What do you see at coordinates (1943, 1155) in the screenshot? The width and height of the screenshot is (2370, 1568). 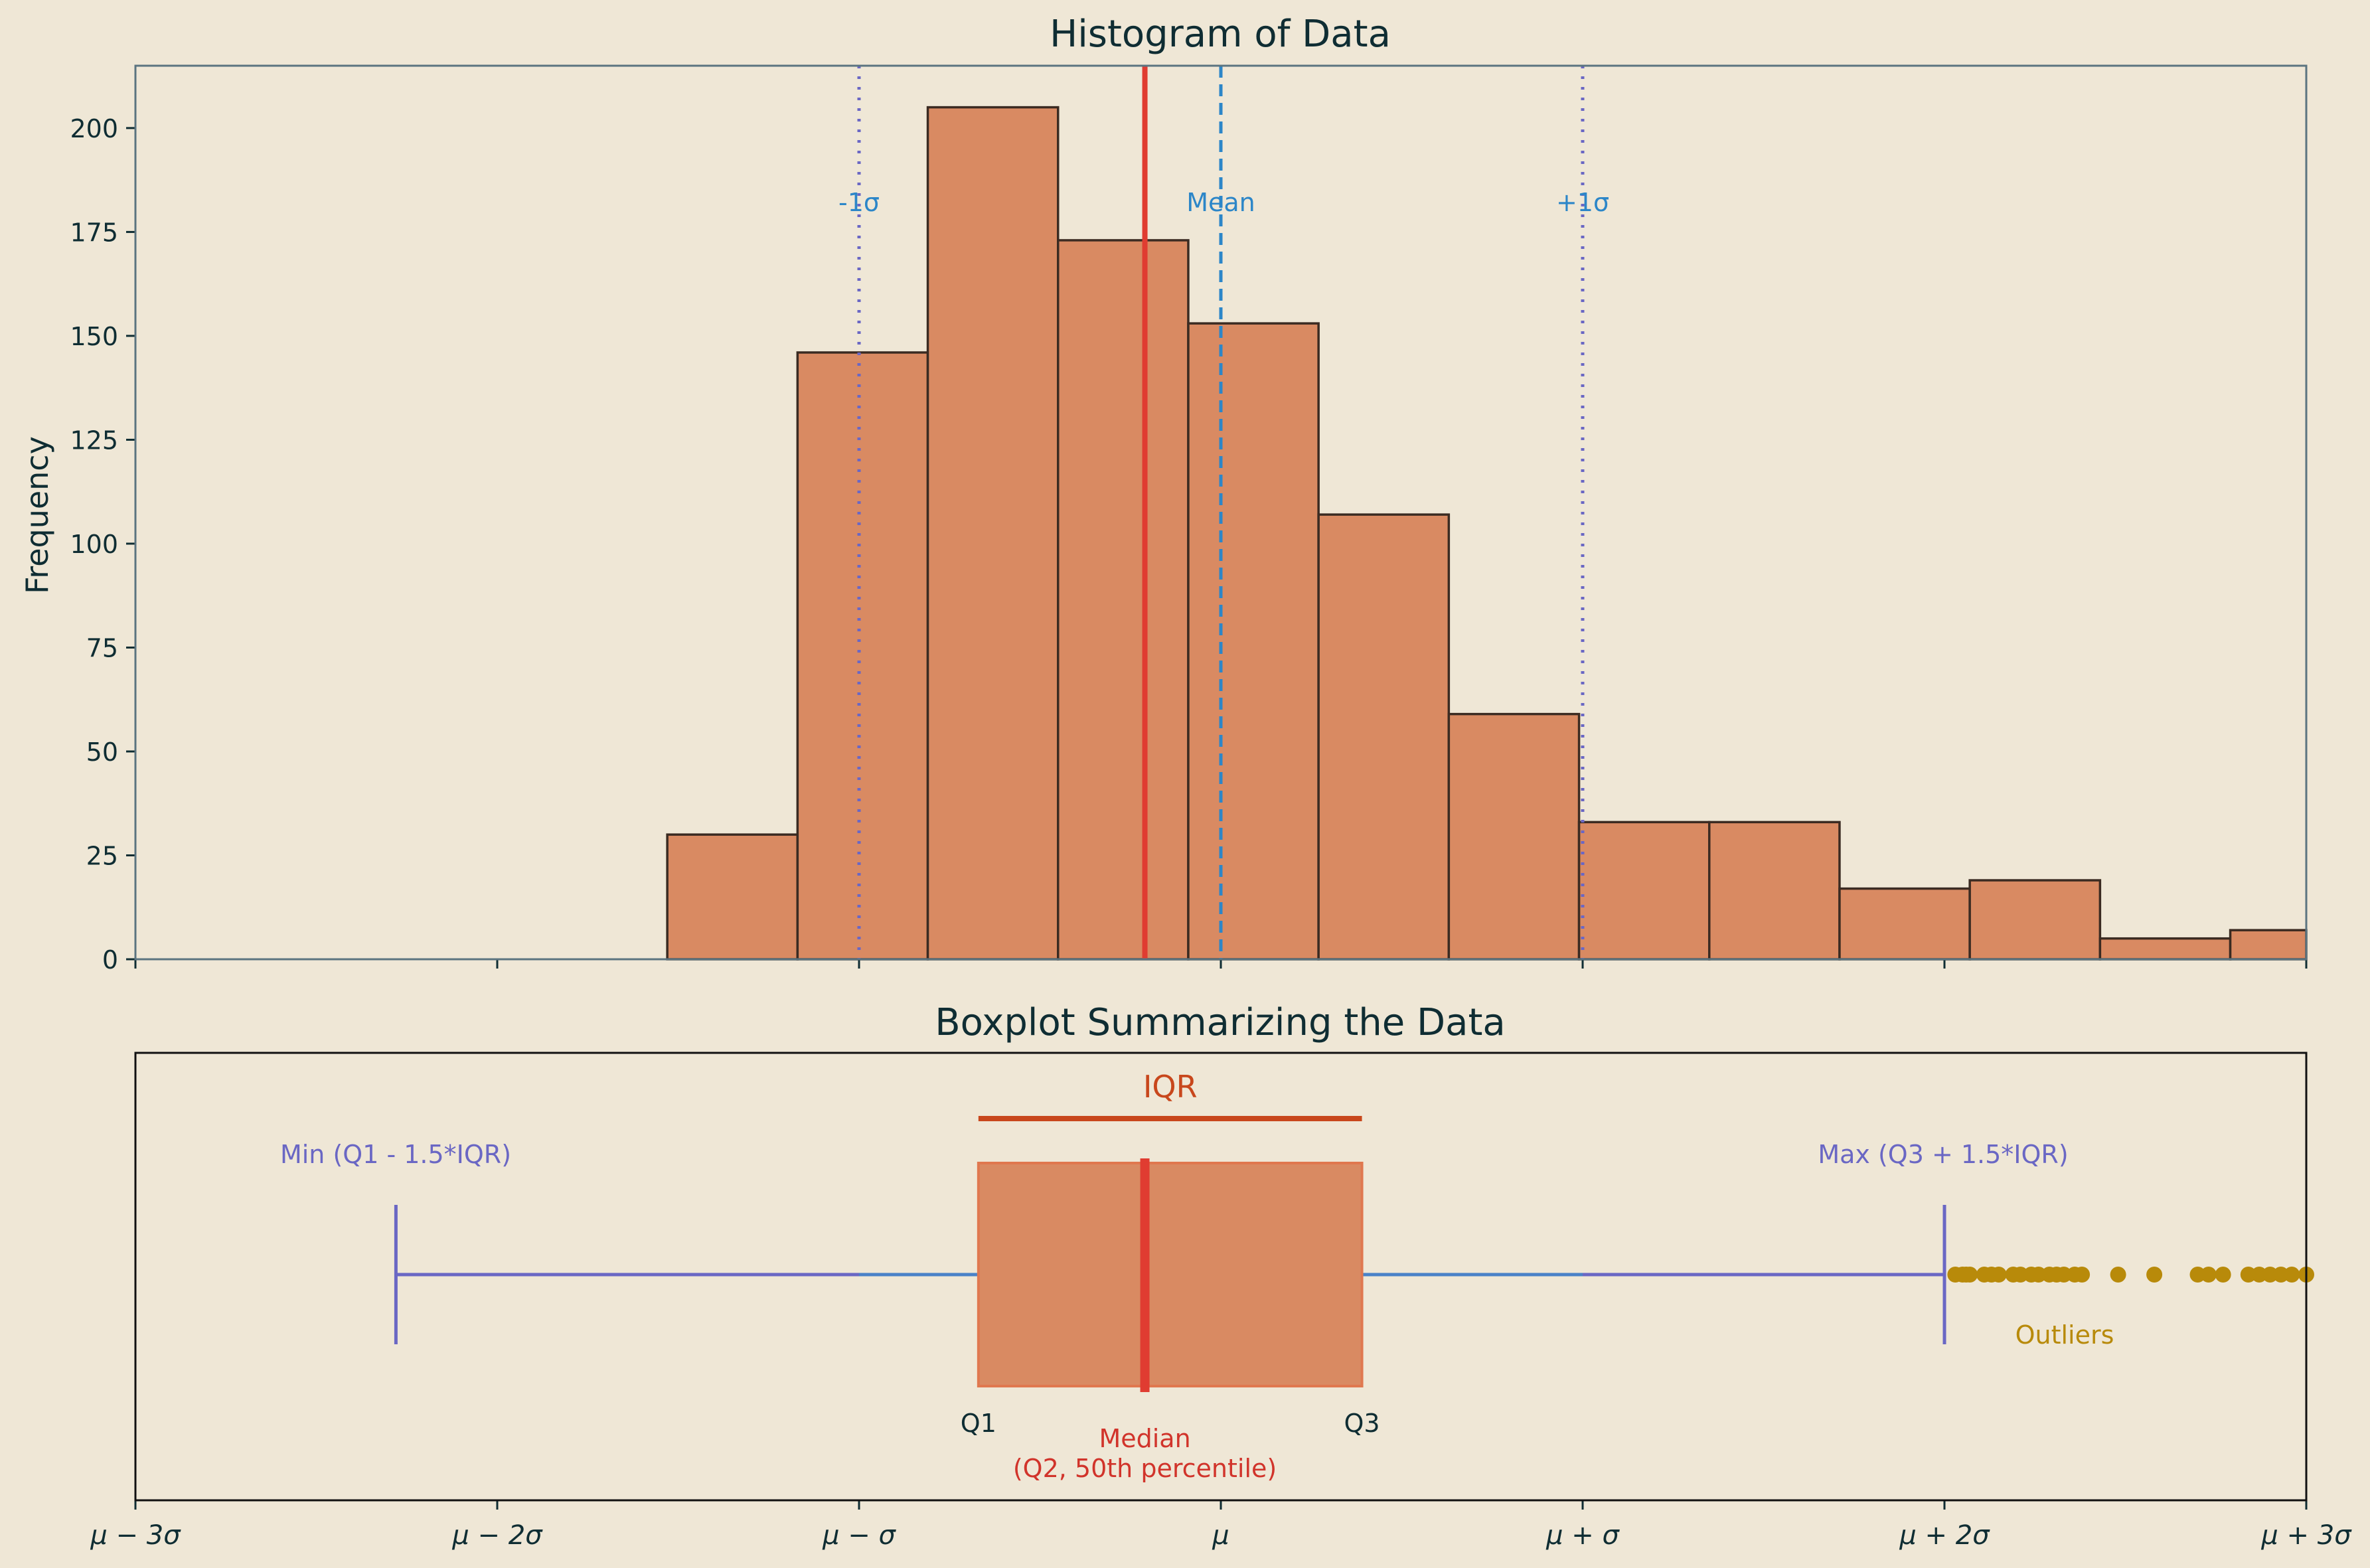 I see `max-label: Max (Q3 + 1.5*IQR)` at bounding box center [1943, 1155].